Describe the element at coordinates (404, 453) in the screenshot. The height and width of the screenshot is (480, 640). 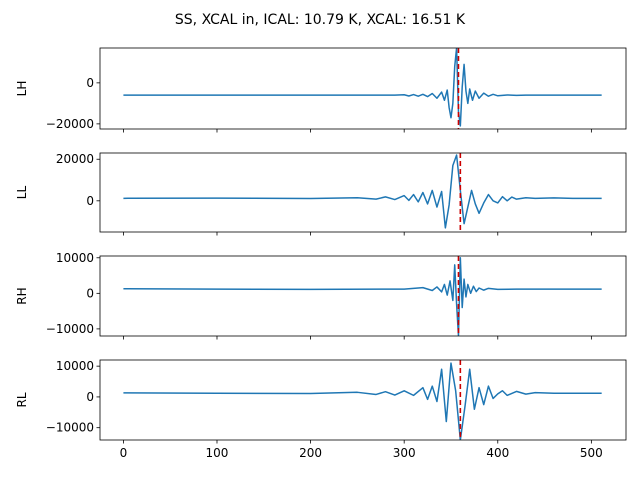
I see `x-tick-label: 300` at that location.